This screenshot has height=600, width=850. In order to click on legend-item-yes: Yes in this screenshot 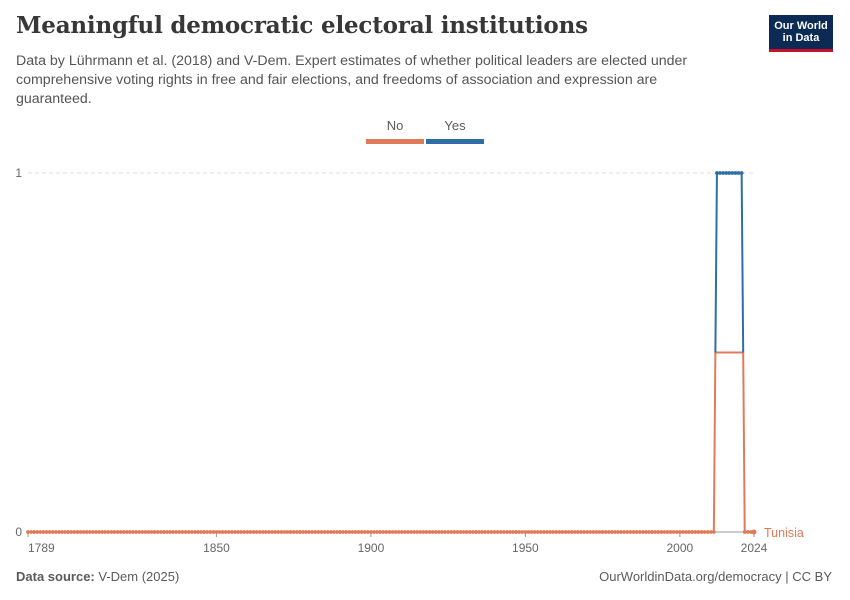, I will do `click(455, 131)`.